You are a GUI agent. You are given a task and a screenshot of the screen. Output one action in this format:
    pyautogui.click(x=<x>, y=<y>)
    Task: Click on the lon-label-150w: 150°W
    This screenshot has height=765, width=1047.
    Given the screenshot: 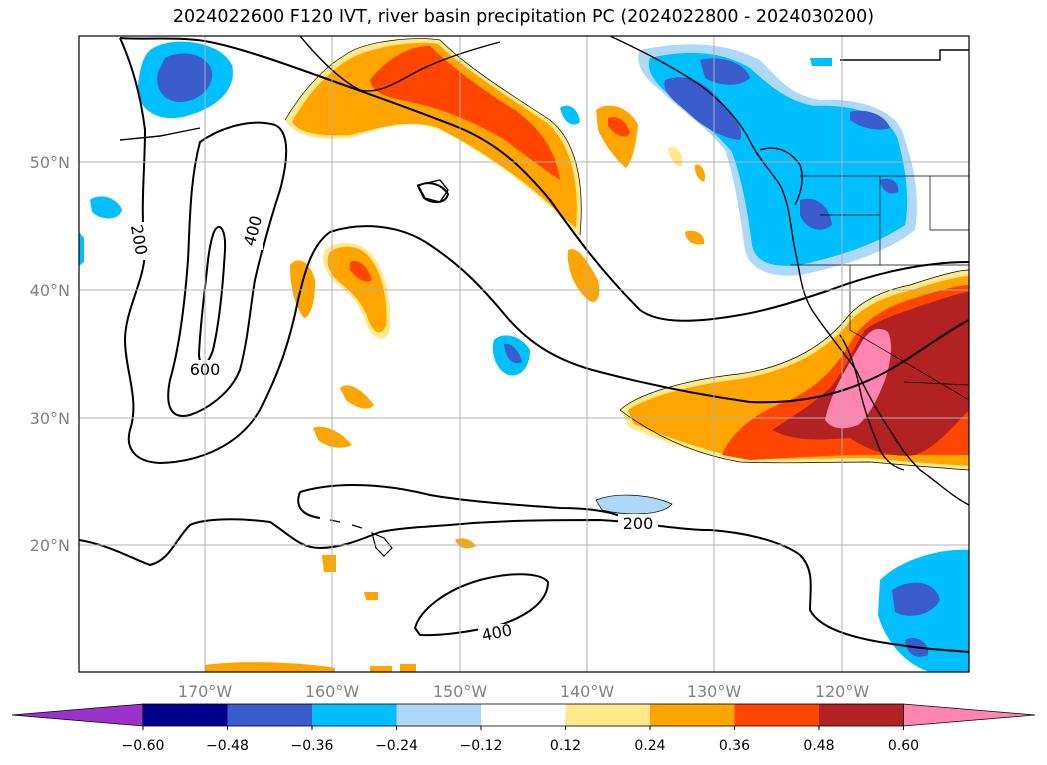 What is the action you would take?
    pyautogui.click(x=460, y=691)
    